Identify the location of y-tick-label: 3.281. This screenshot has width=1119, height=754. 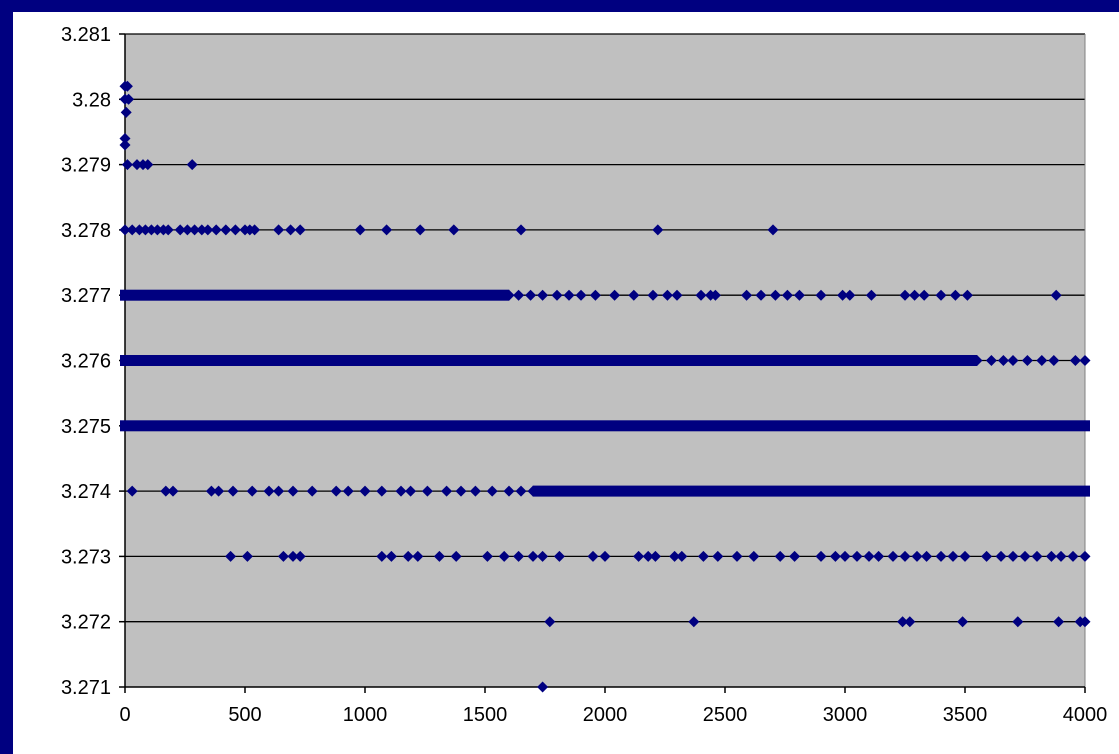
(86, 35).